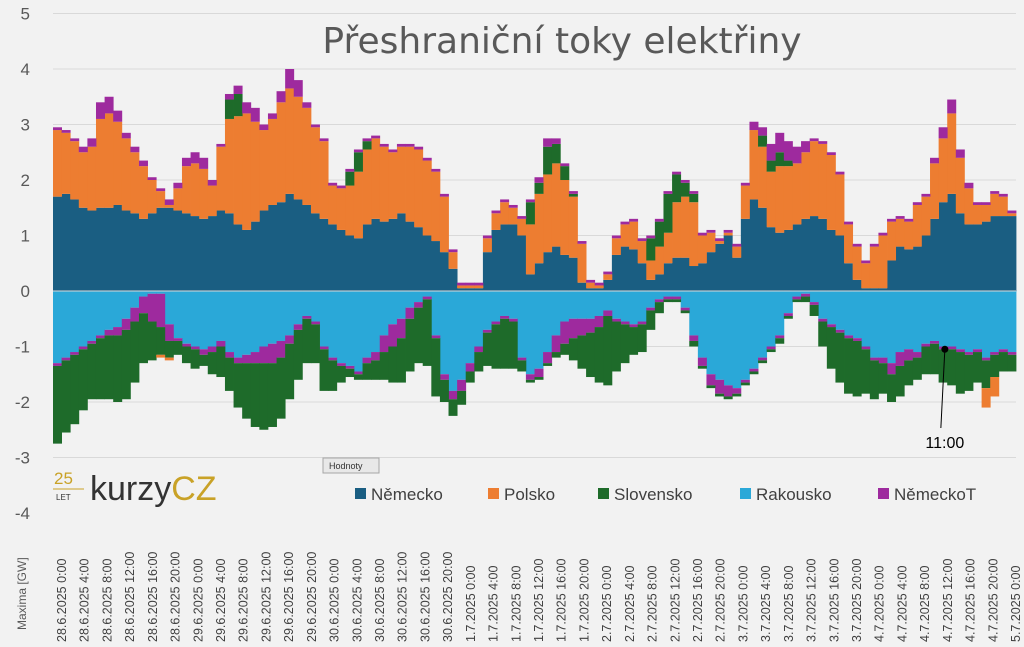 This screenshot has width=1024, height=647. Describe the element at coordinates (584, 600) in the screenshot. I see `x-tick-label: 1.7.2025 20:00` at that location.